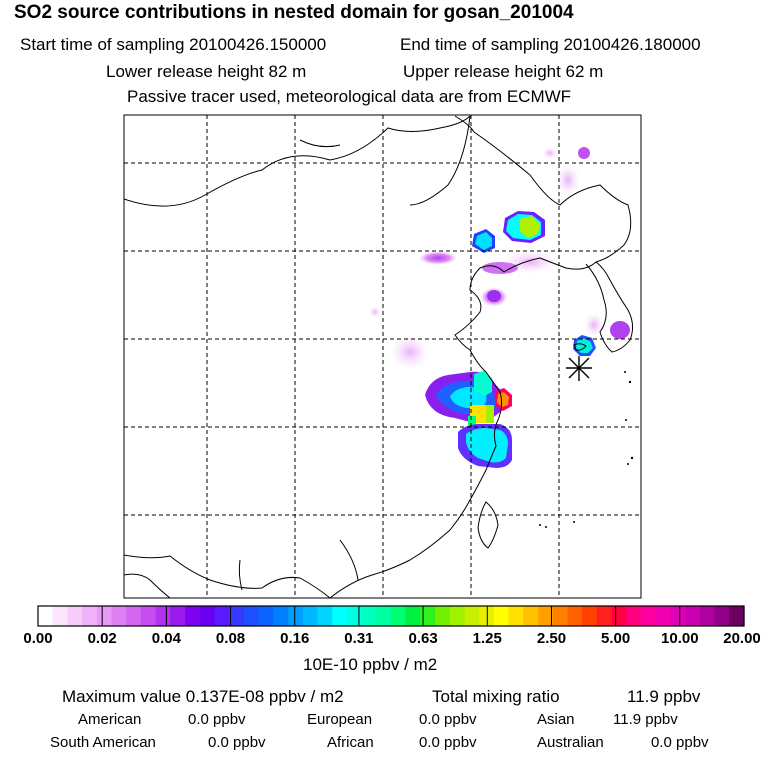 The image size is (768, 768). I want to click on colorbar-tick-label: 5.00, so click(616, 638).